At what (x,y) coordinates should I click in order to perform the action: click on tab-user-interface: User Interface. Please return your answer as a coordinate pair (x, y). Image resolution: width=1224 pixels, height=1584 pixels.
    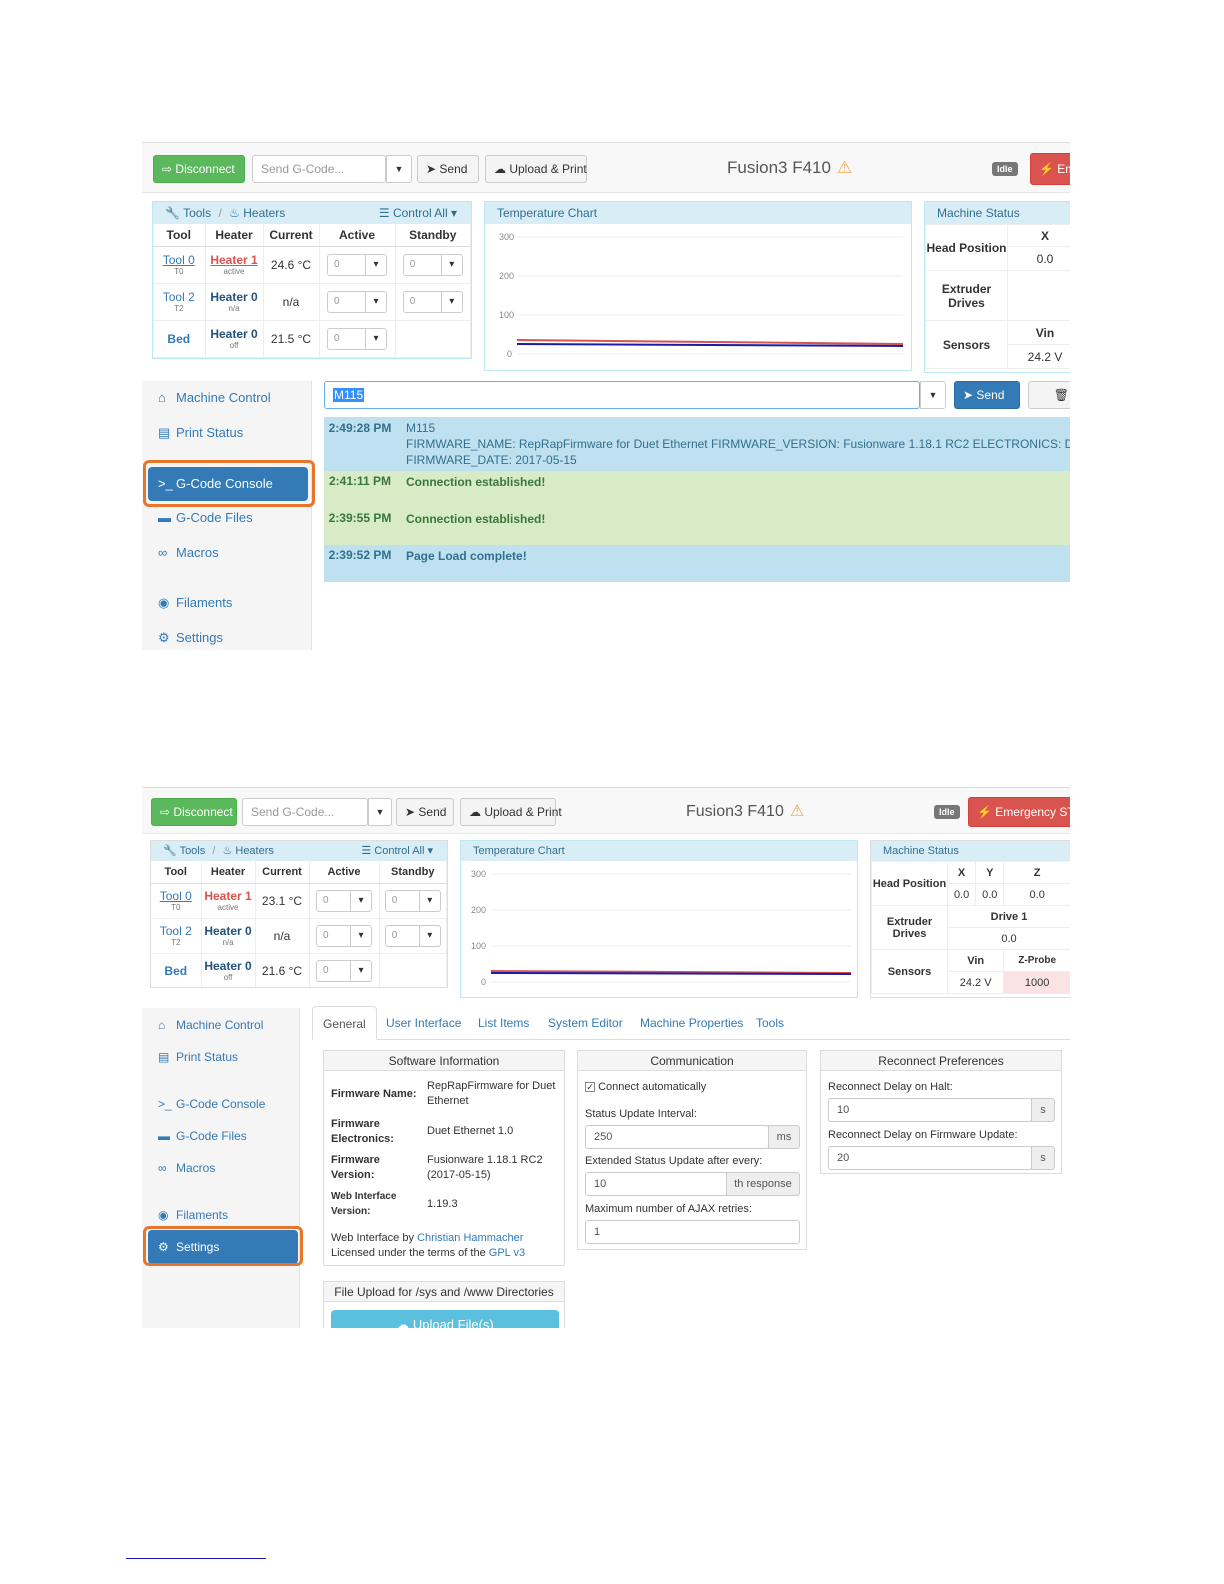
    Looking at the image, I should click on (424, 1023).